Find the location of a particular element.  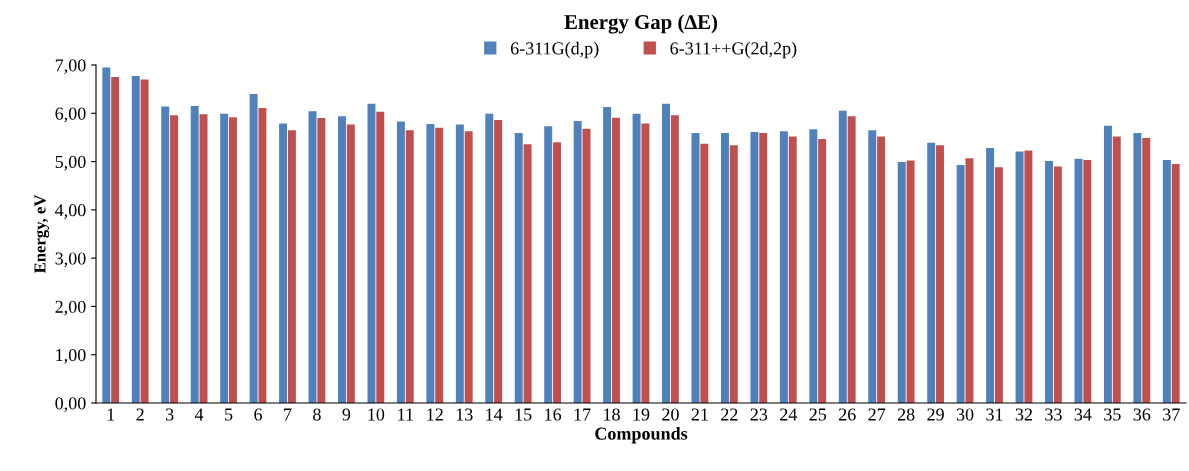

y-tick-label: 7,00 is located at coordinates (70, 67).